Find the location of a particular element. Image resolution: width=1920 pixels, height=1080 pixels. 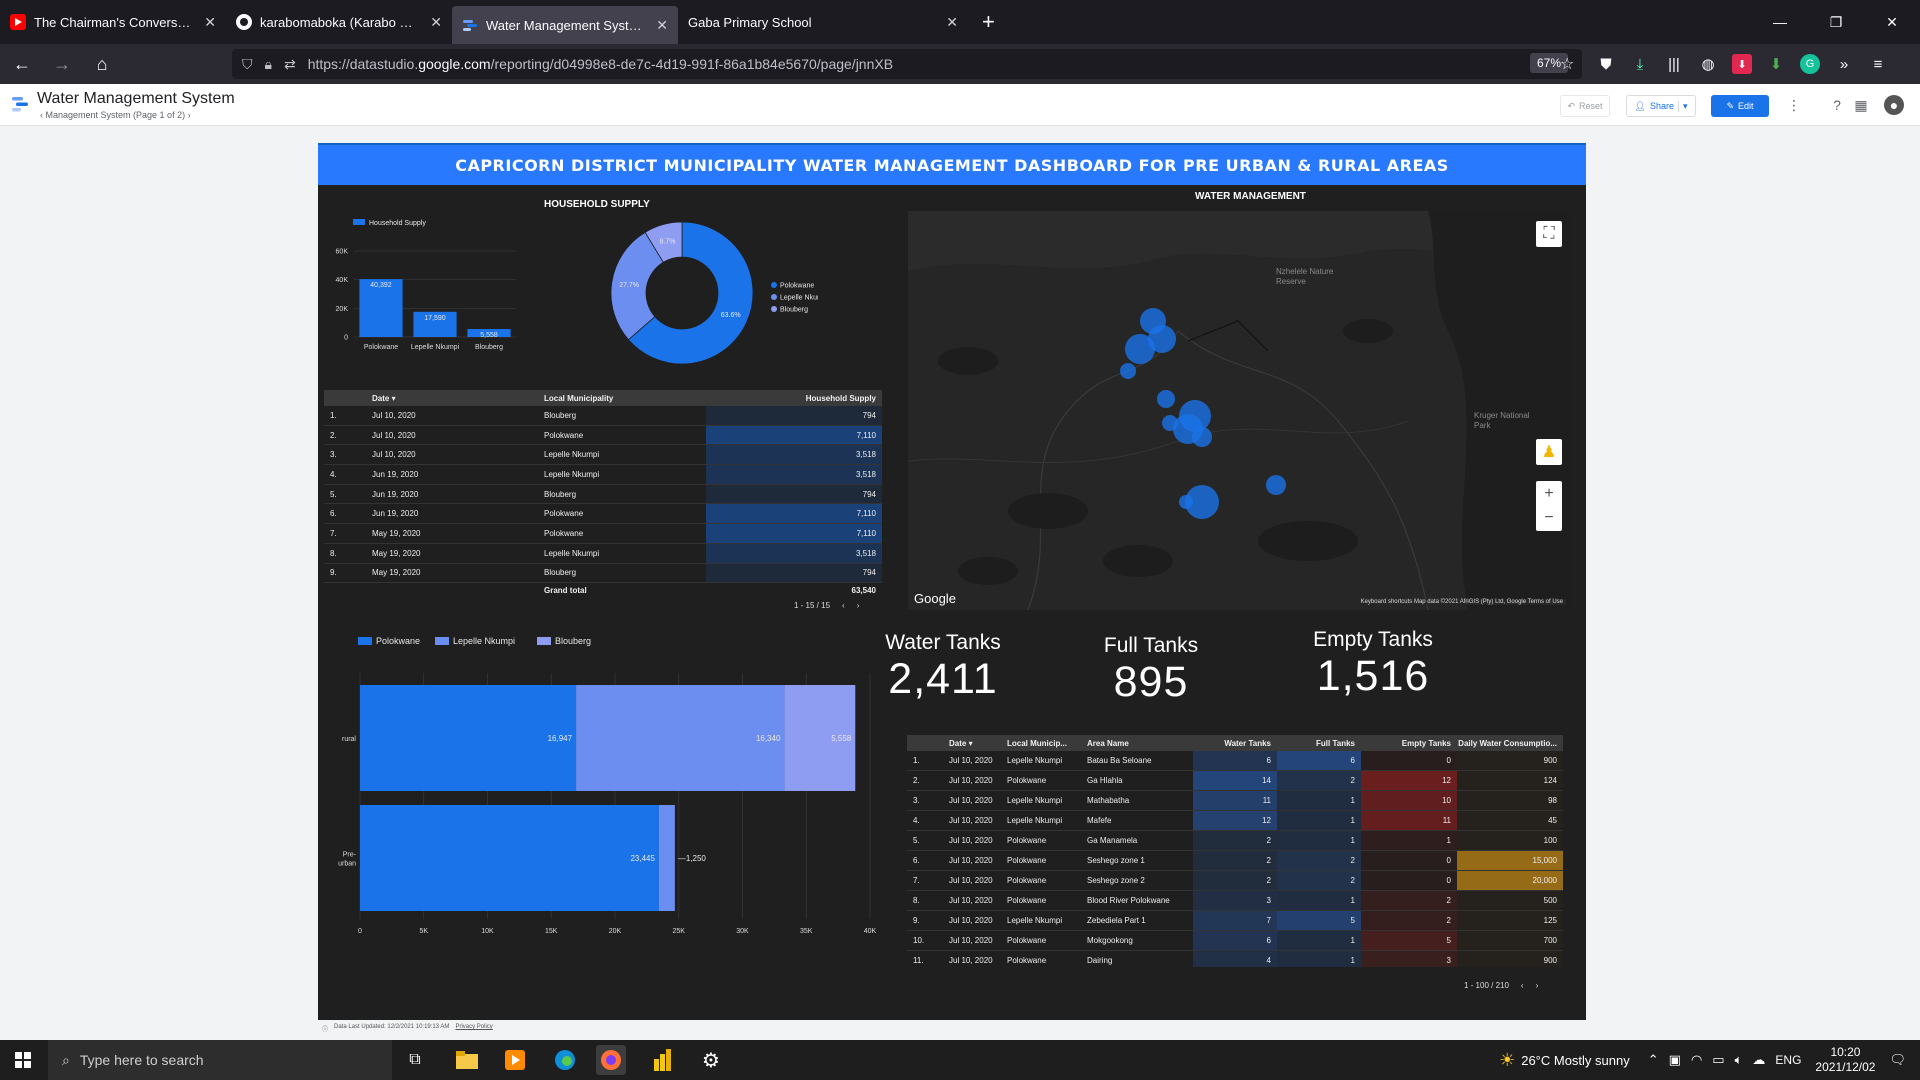

table-row: 8. May 19, 2020 Lepelle Nkumpi 3,518 is located at coordinates (603, 553).